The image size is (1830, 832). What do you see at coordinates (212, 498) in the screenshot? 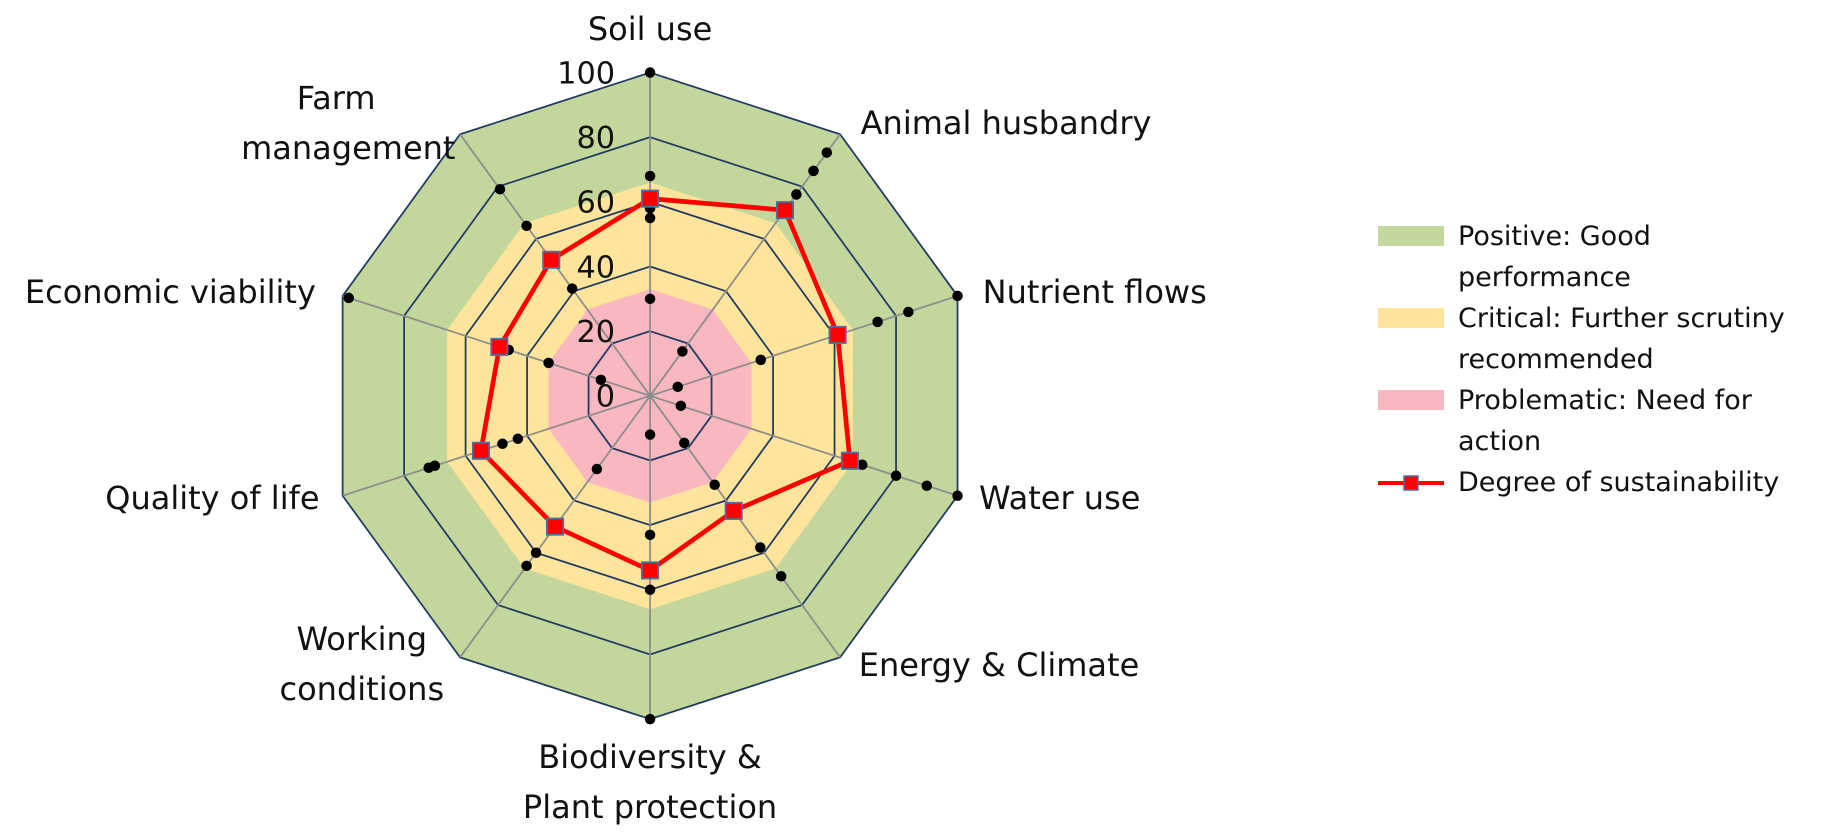
I see `axis-label: Quality of life` at bounding box center [212, 498].